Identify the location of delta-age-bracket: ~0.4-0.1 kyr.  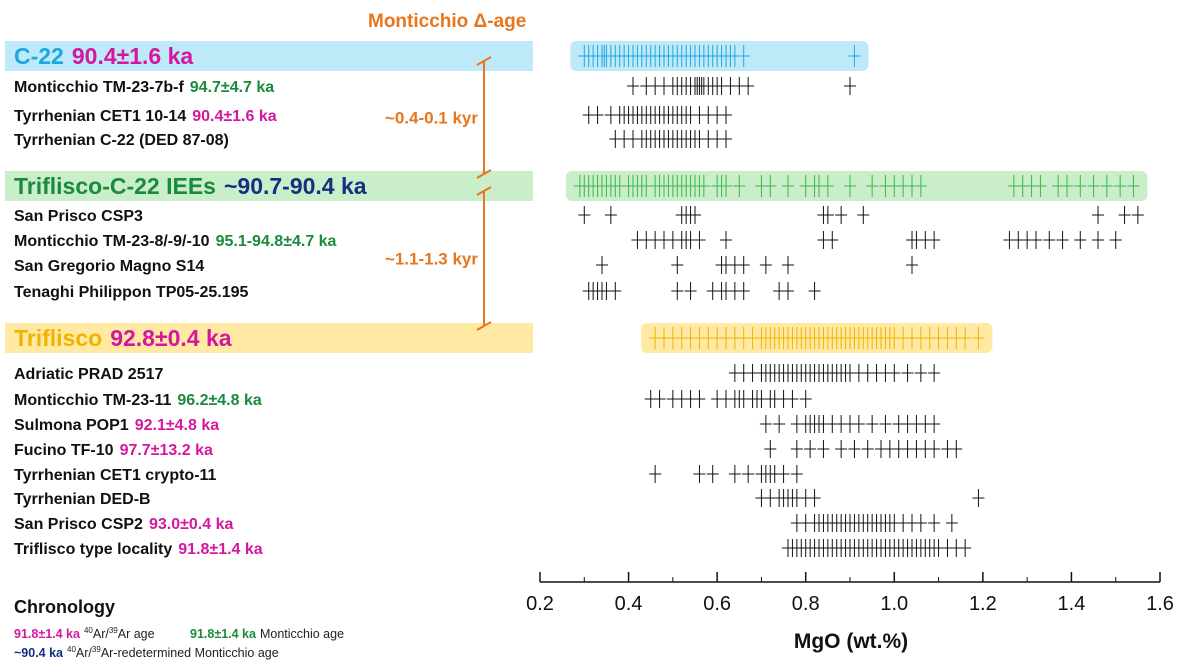
(438, 117).